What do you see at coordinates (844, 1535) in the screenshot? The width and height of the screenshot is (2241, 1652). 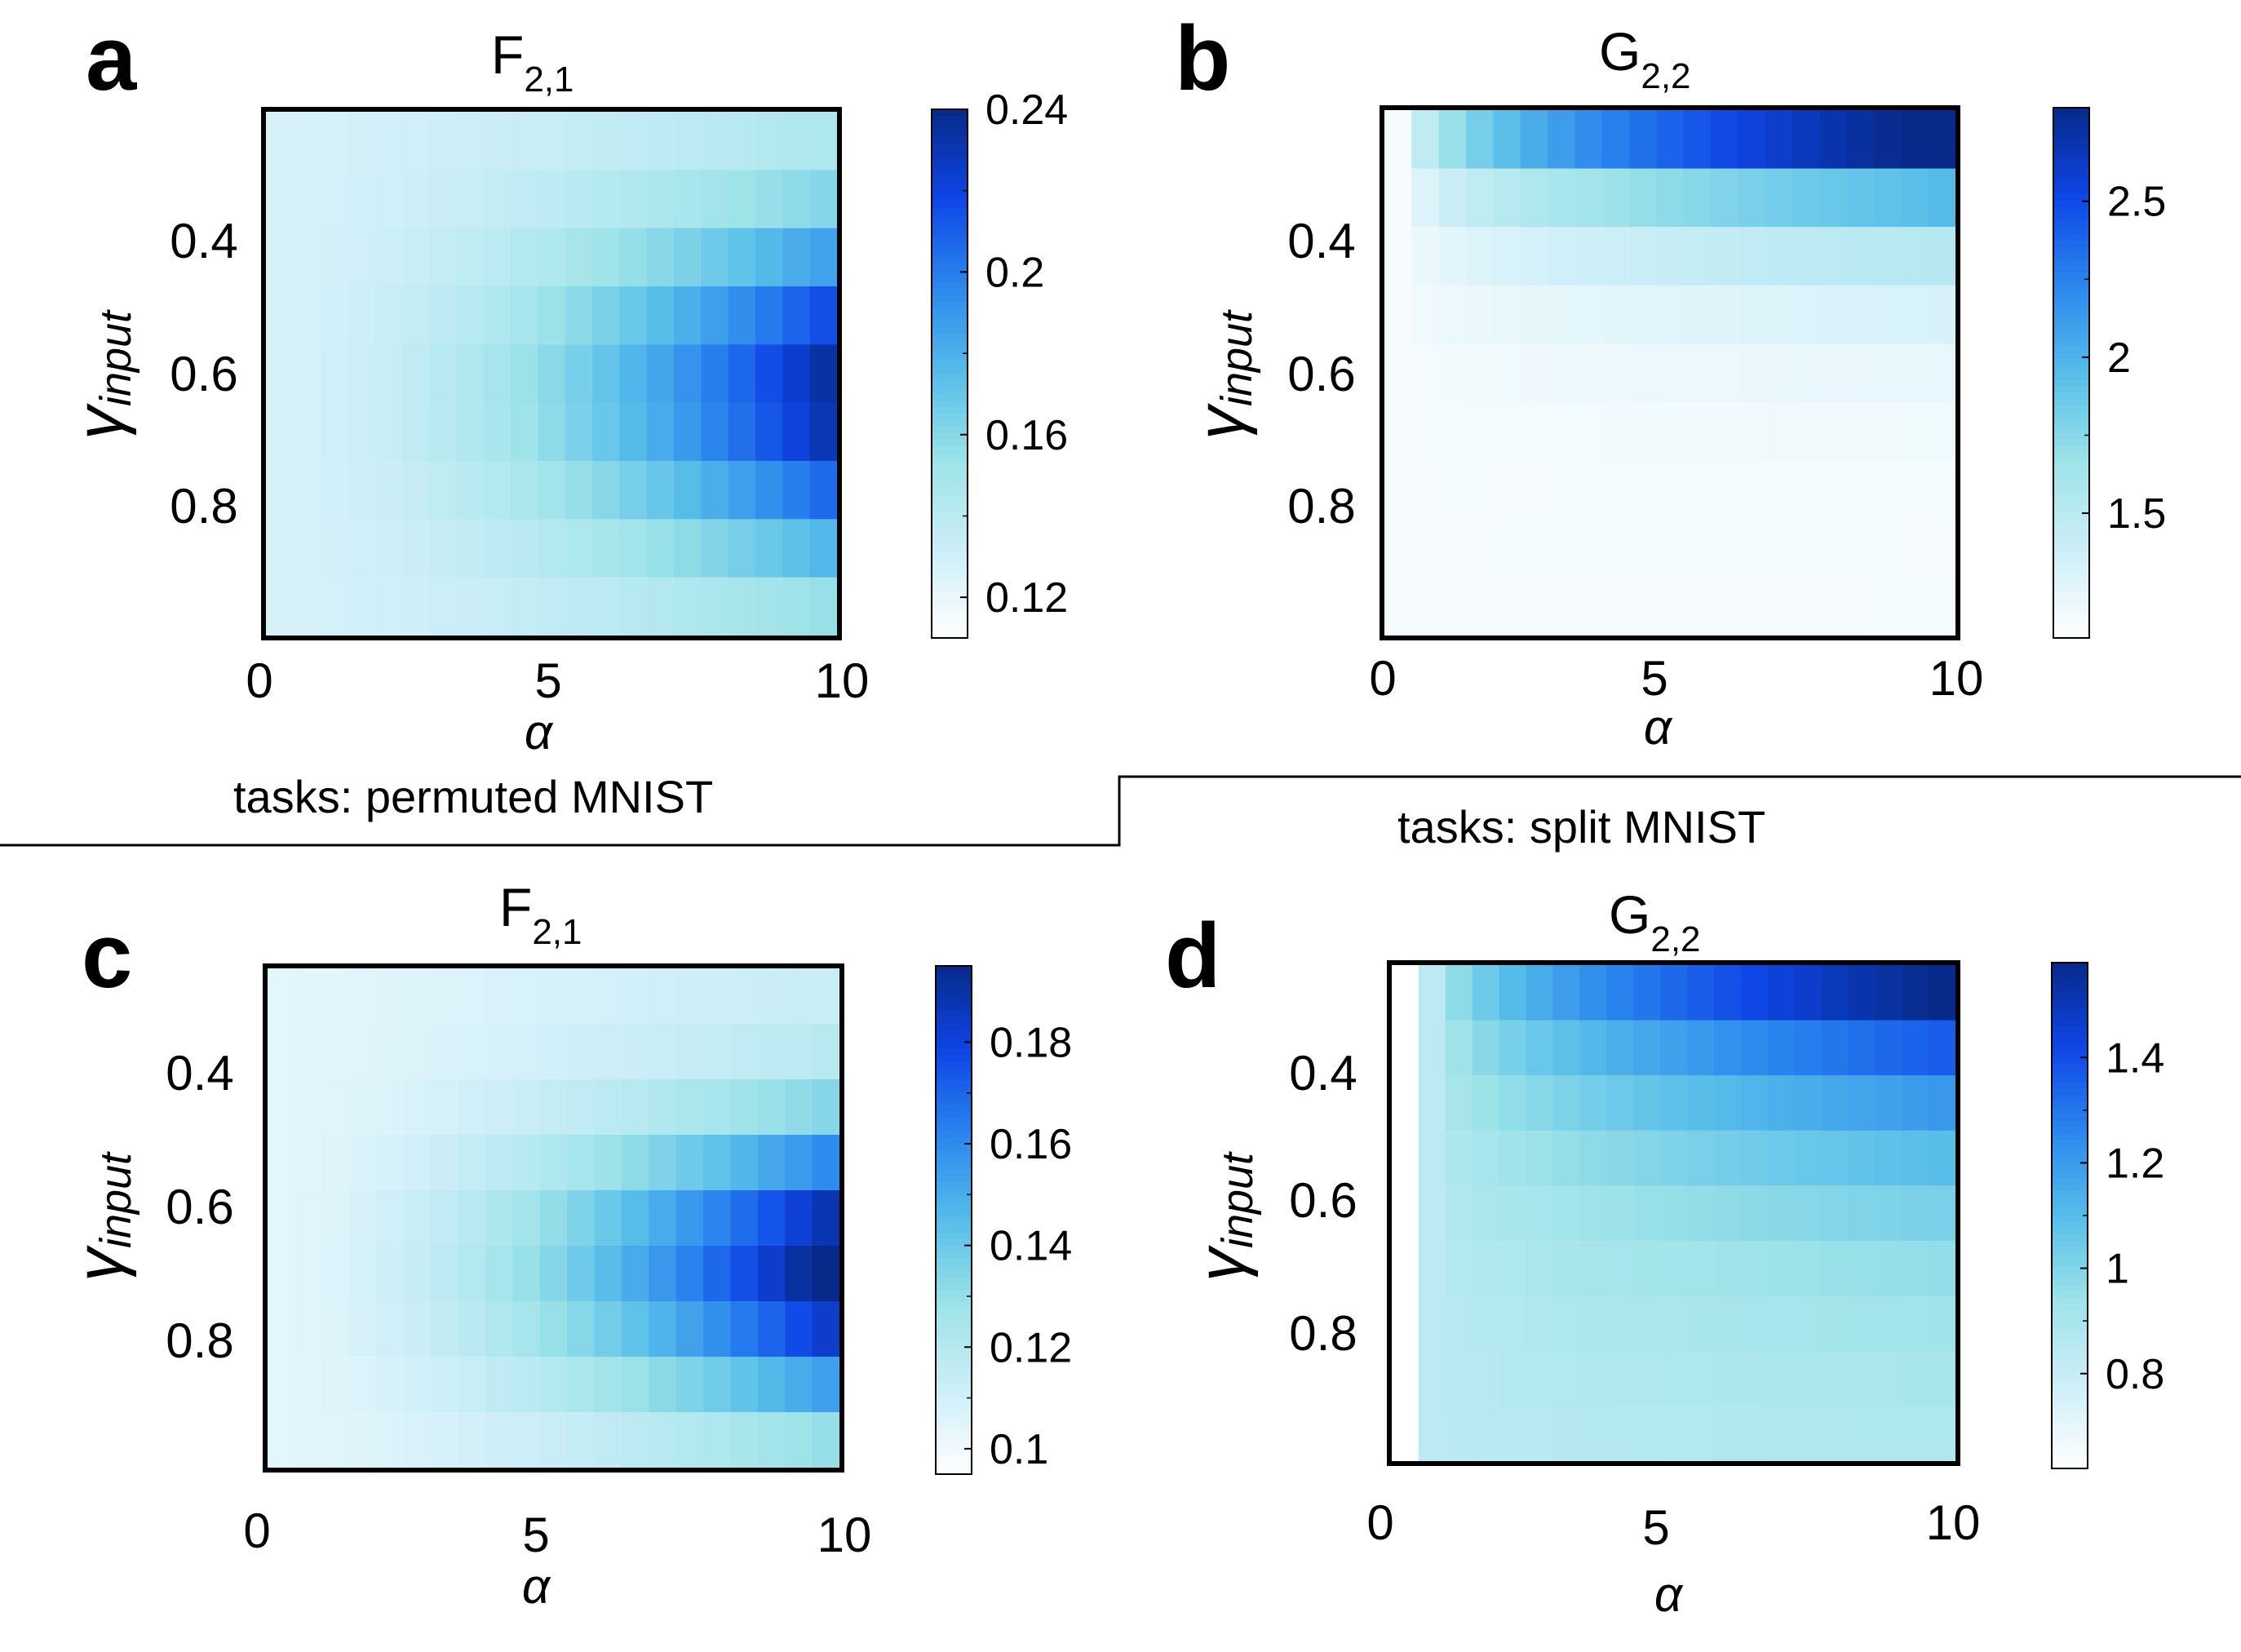 I see `x-tick-label: 10` at bounding box center [844, 1535].